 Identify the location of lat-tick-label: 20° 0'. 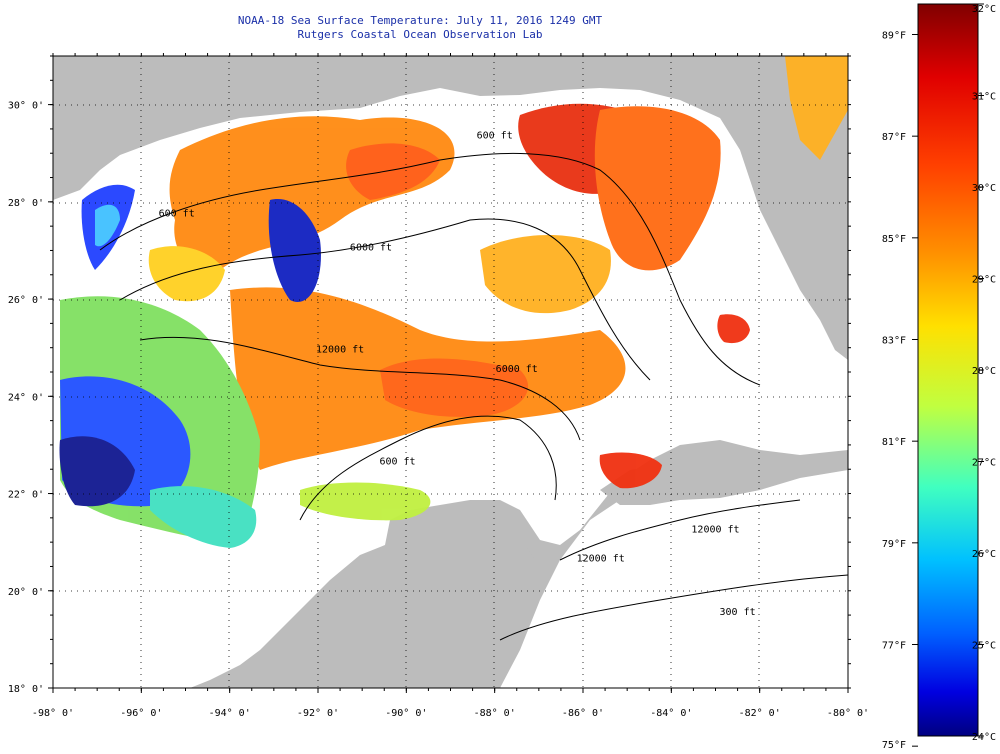
(26, 592).